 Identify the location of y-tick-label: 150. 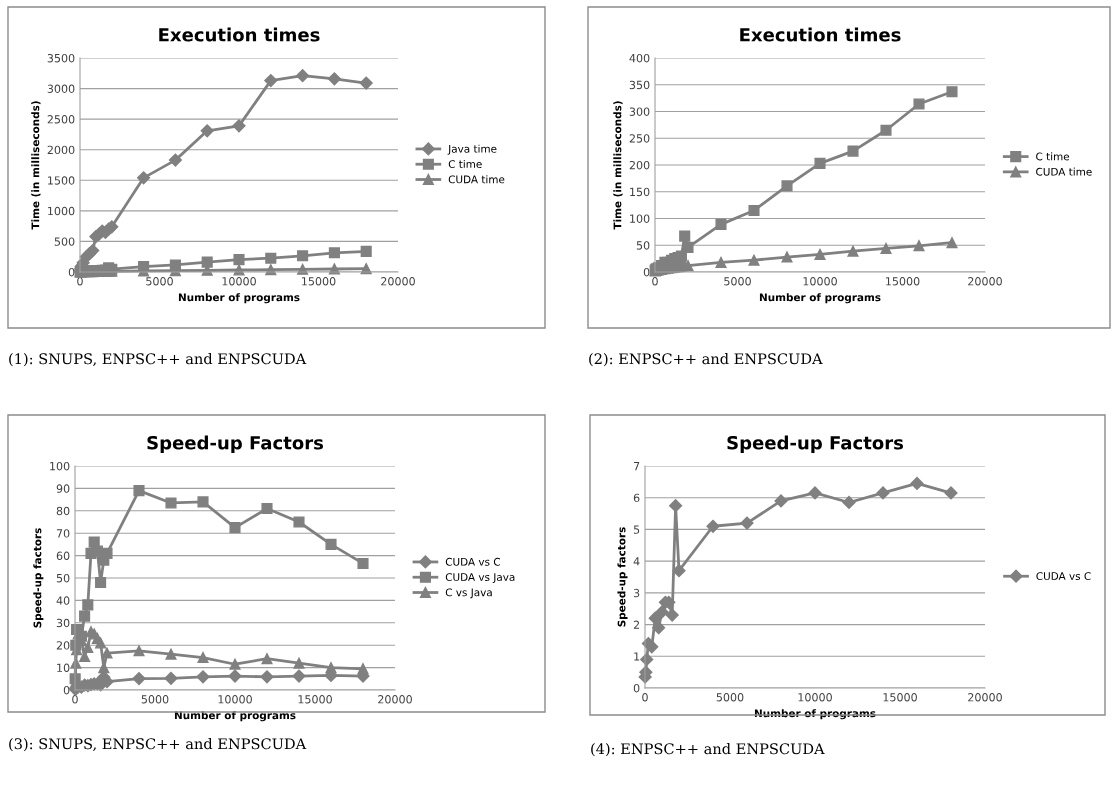
(640, 192).